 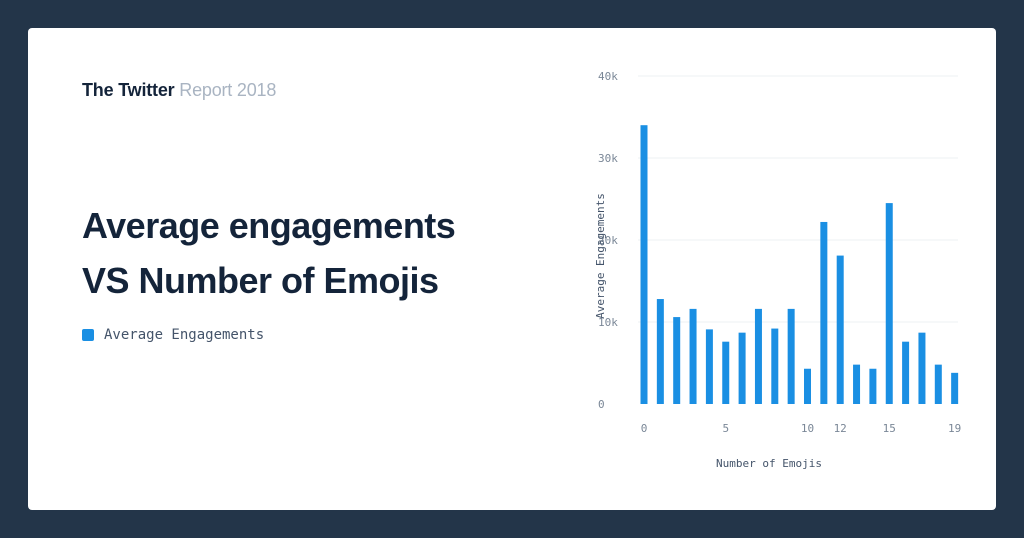 I want to click on y-tick-label: 40k, so click(x=608, y=76).